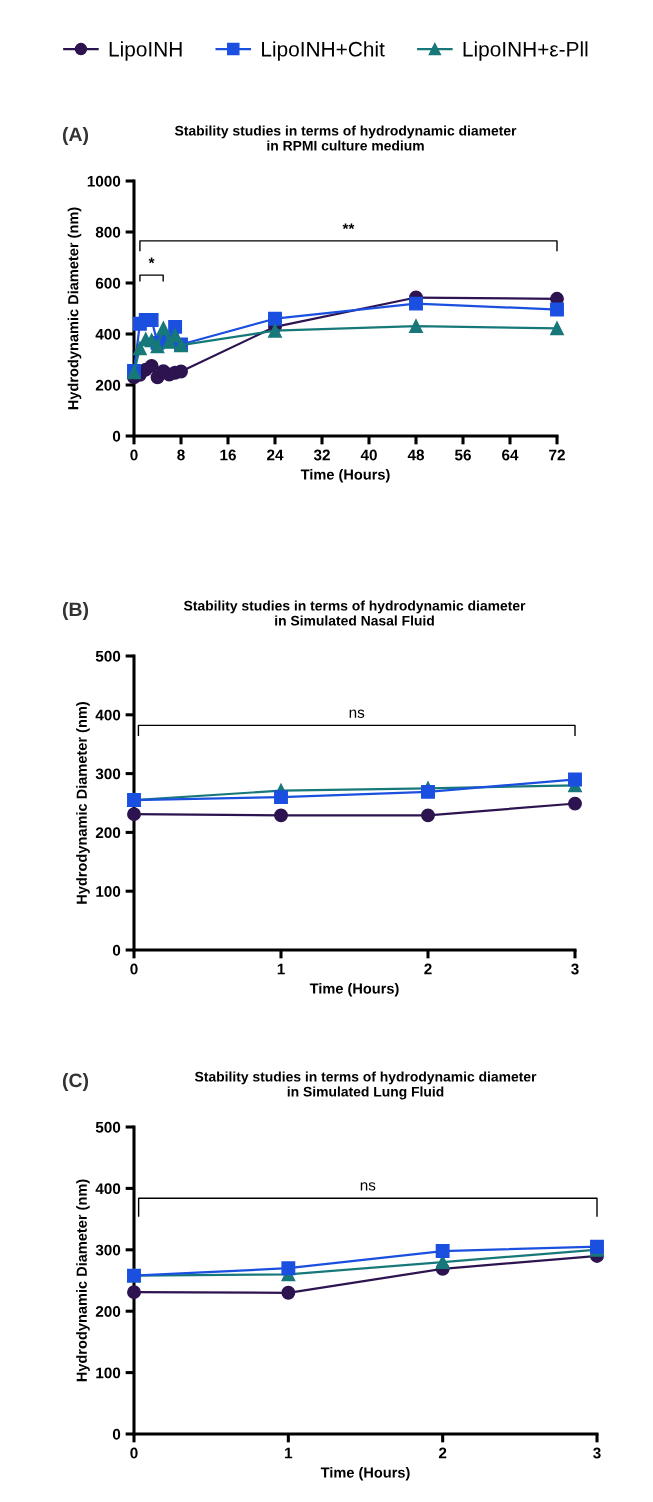 The image size is (653, 1502). I want to click on x-tick-label: 56, so click(462, 455).